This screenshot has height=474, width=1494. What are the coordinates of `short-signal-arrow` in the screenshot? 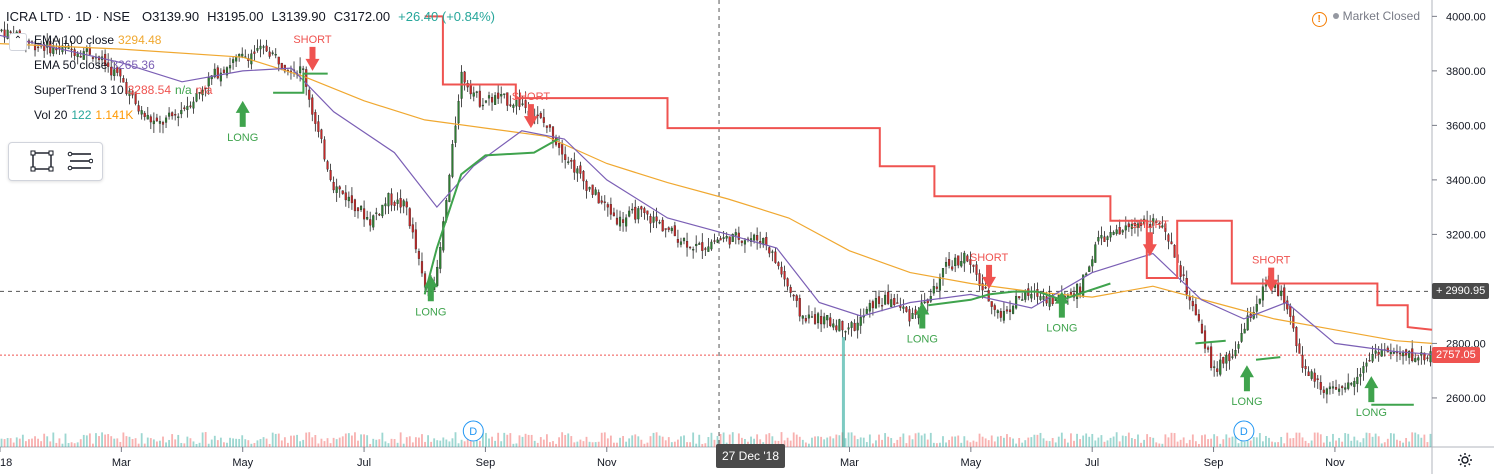 It's located at (312, 58).